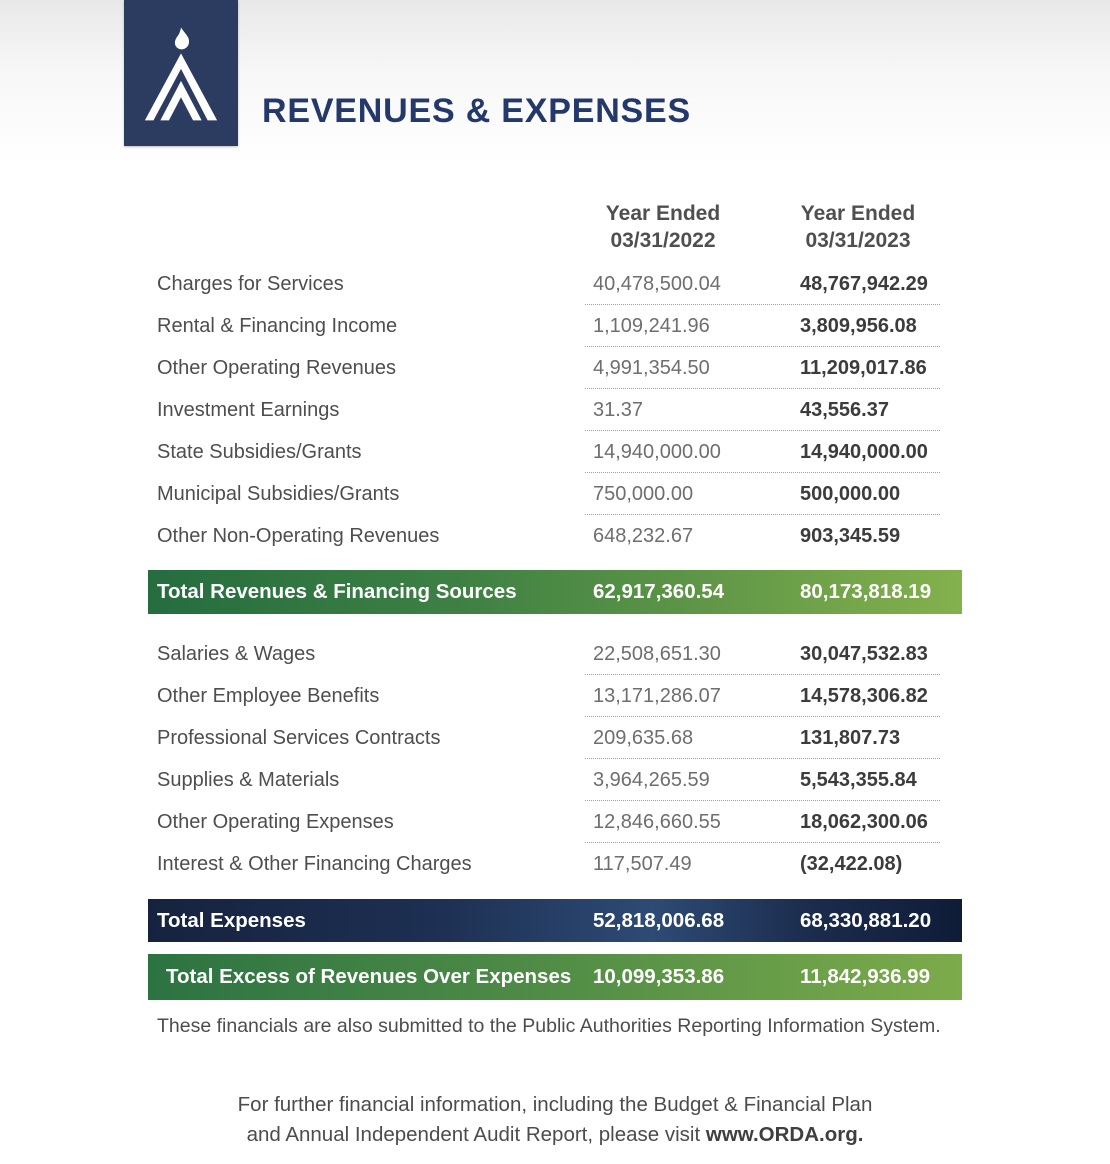  What do you see at coordinates (337, 591) in the screenshot?
I see `total-label: Total Revenues & Financing Sources` at bounding box center [337, 591].